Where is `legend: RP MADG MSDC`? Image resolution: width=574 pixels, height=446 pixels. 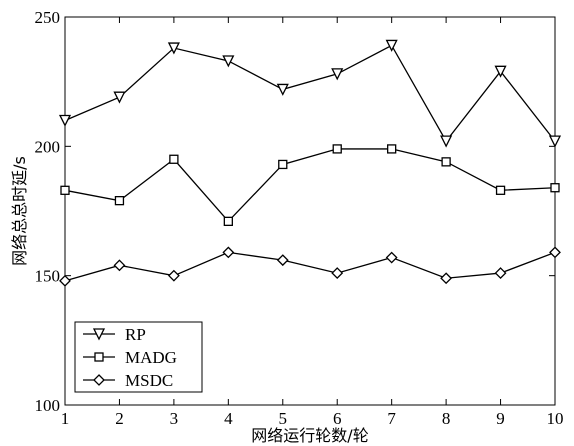
legend: RP MADG MSDC is located at coordinates (138, 357).